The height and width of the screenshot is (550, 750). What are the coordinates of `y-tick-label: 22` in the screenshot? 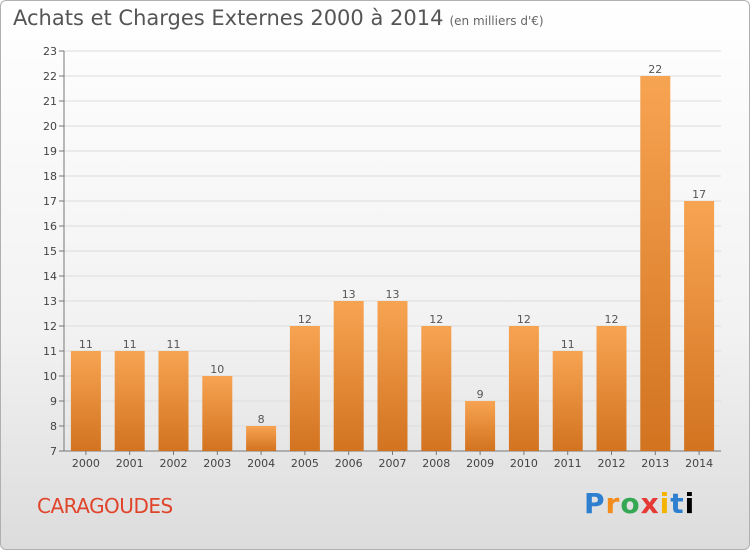 It's located at (50, 76).